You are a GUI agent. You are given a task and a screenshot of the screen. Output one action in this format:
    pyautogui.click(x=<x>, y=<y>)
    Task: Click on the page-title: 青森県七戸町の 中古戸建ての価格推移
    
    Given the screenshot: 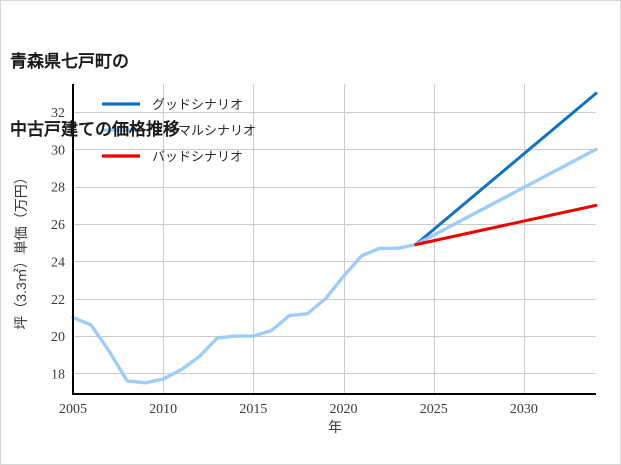 What is the action you would take?
    pyautogui.click(x=95, y=96)
    